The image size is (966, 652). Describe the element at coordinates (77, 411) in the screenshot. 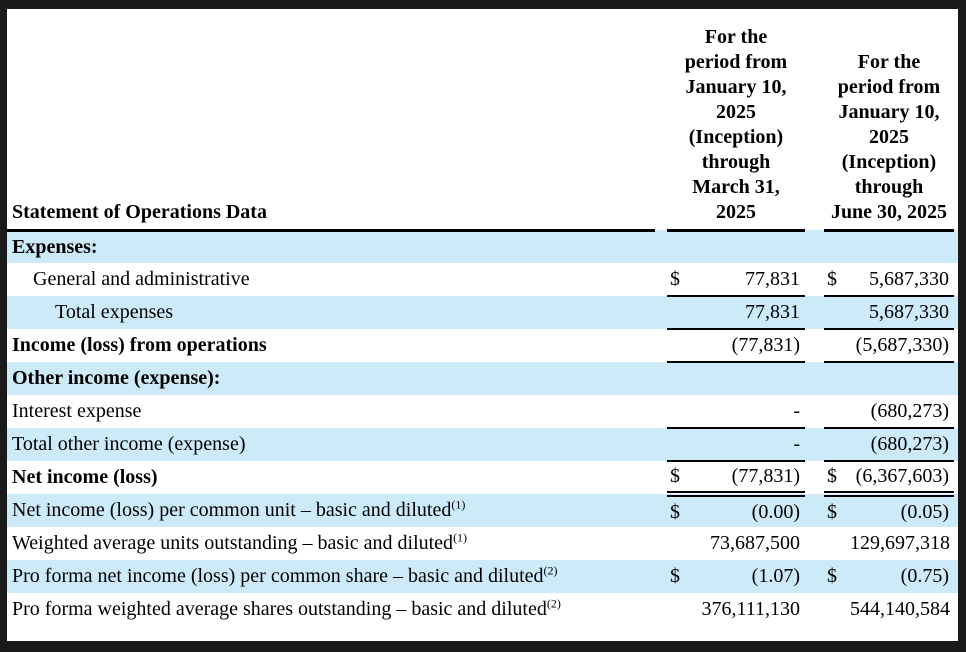

I see `row-label: Interest expense` at that location.